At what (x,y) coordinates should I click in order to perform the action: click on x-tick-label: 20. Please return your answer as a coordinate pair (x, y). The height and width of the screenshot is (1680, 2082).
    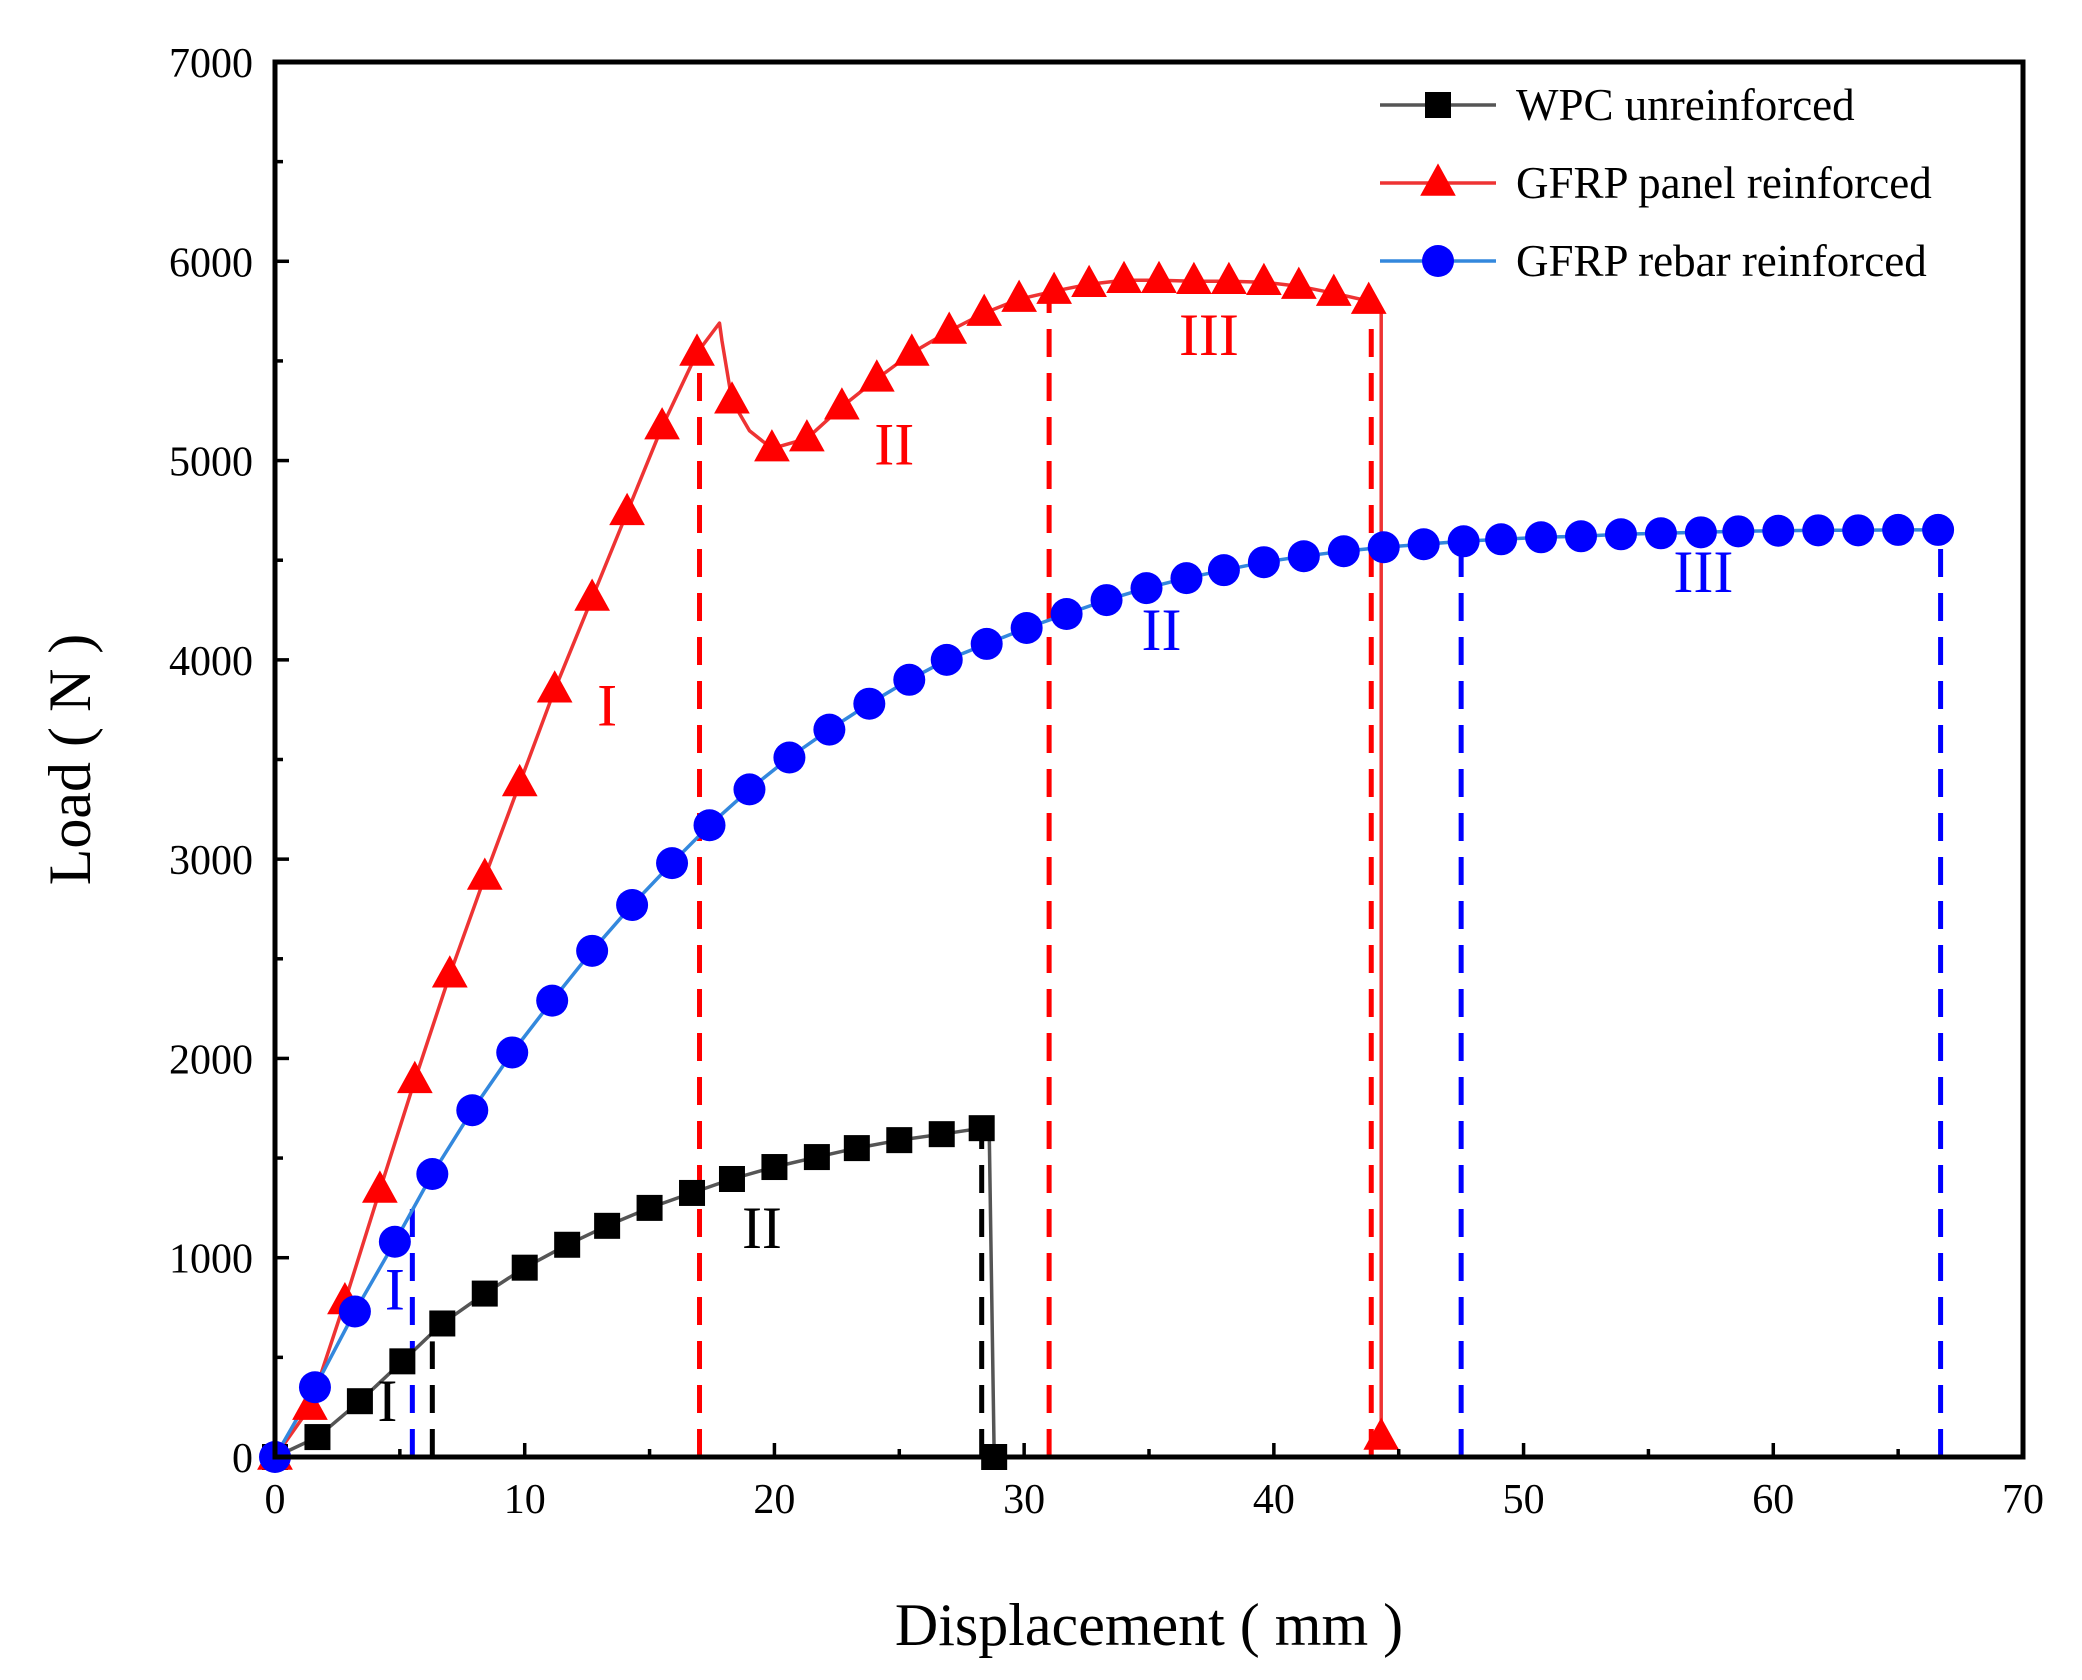
    Looking at the image, I should click on (774, 1500).